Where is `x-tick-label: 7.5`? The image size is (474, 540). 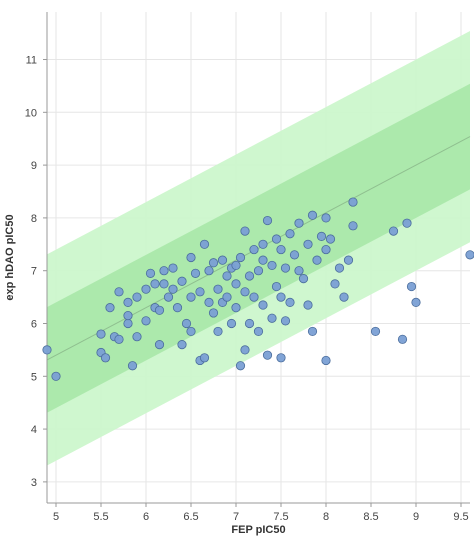
x-tick-label: 7.5 is located at coordinates (280, 517).